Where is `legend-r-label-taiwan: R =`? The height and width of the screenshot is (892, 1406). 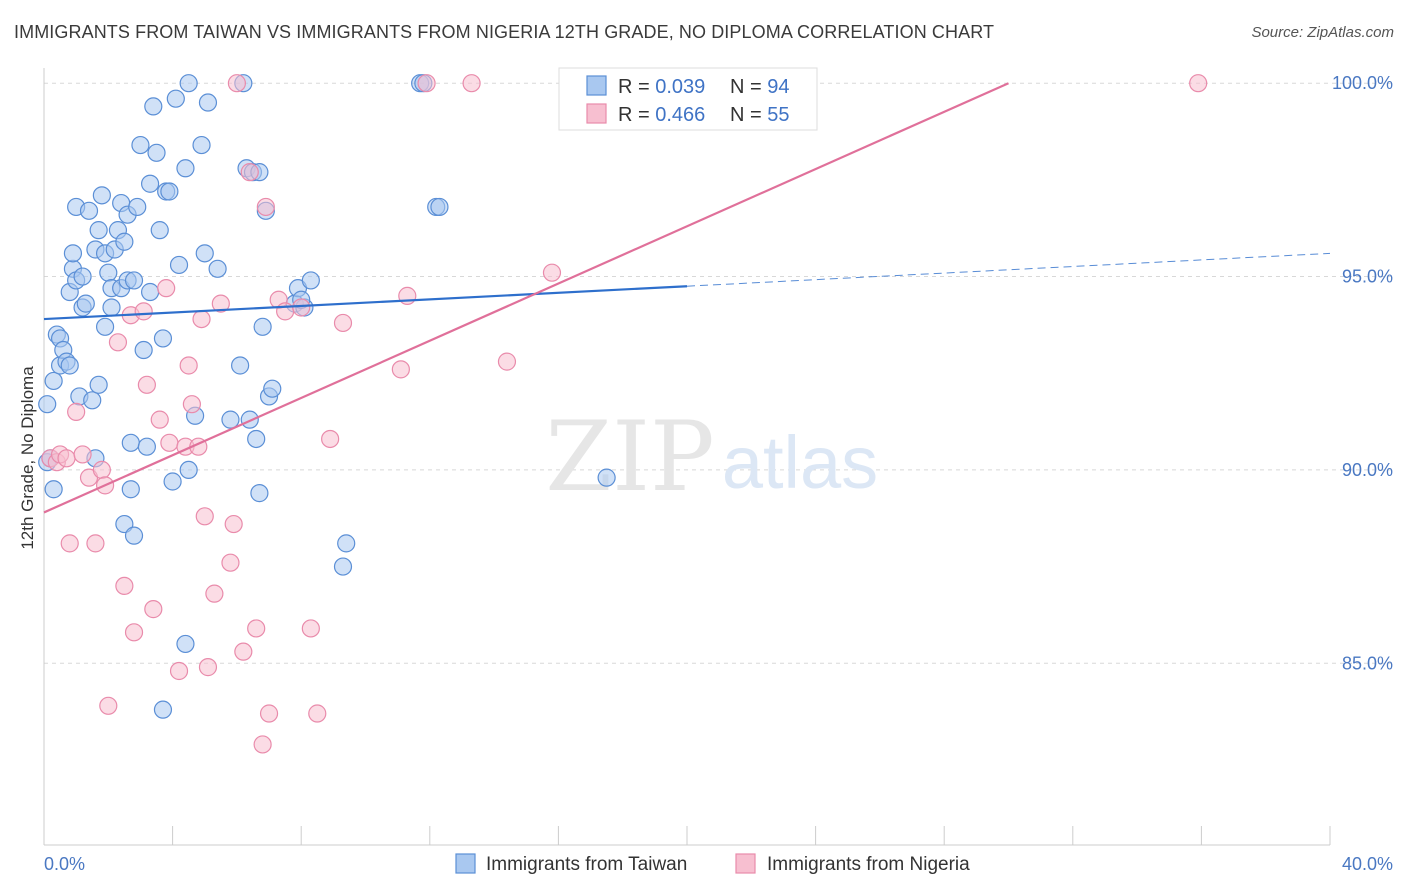 legend-r-label-taiwan: R = is located at coordinates (636, 87).